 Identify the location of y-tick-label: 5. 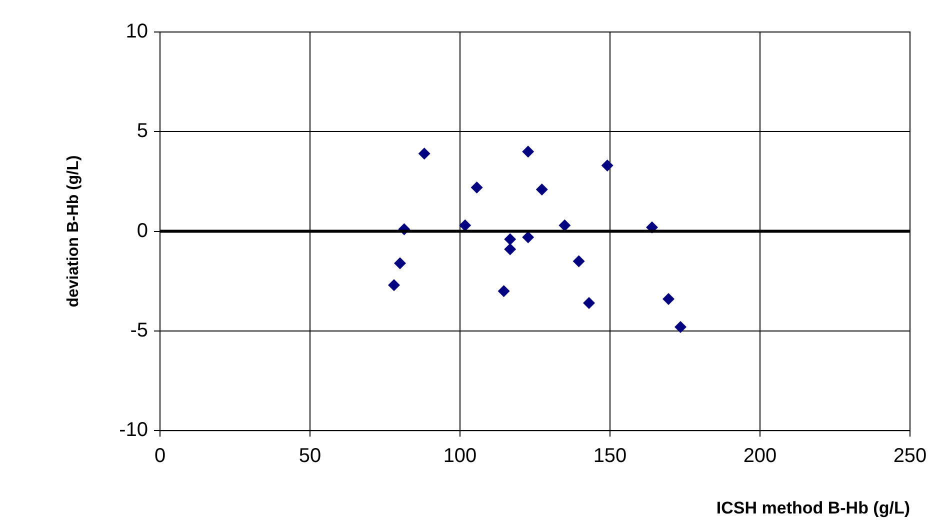
(142, 131).